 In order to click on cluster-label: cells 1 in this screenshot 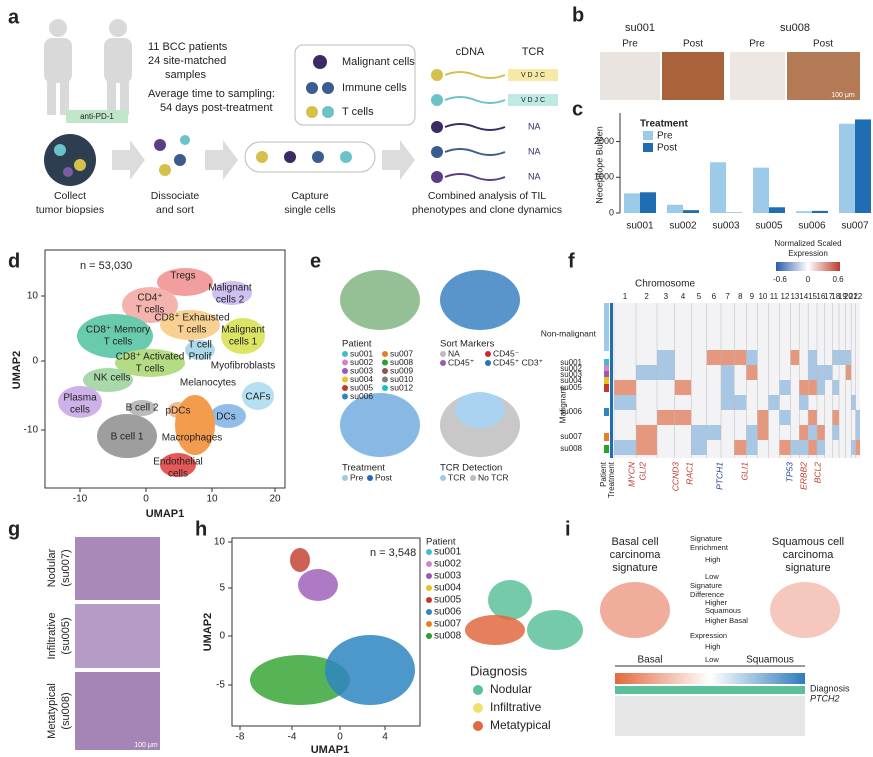, I will do `click(243, 342)`.